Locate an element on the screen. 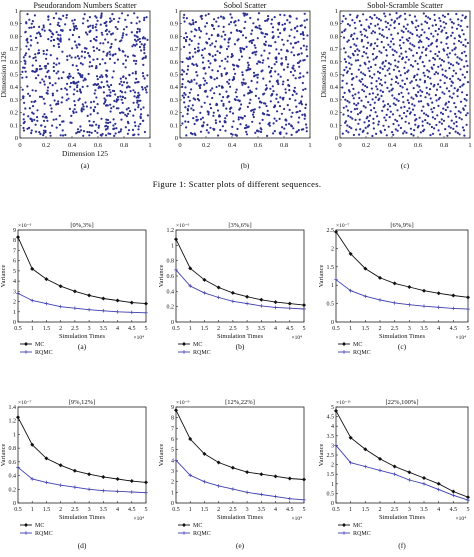 The height and width of the screenshot is (557, 474). panel-label: (a) is located at coordinates (85, 165).